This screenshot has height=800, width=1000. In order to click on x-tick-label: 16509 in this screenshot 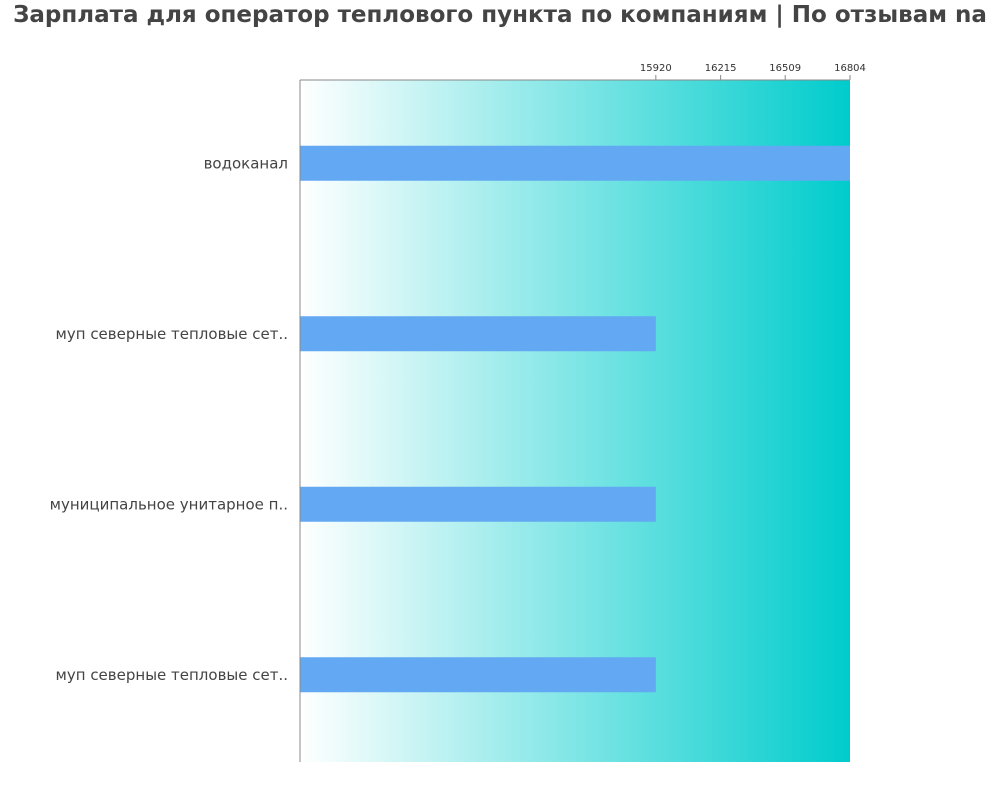, I will do `click(785, 68)`.